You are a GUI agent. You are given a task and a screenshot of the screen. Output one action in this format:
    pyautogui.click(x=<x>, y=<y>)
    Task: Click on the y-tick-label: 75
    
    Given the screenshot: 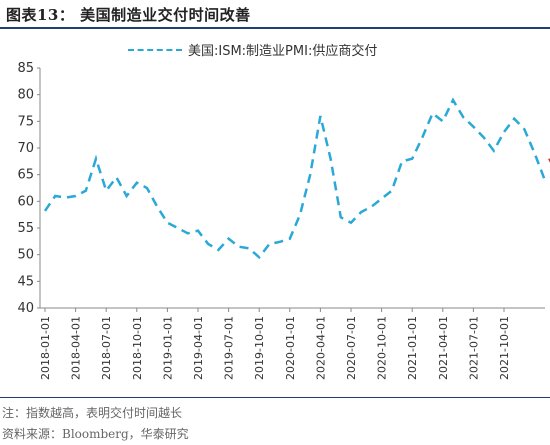 What is the action you would take?
    pyautogui.click(x=25, y=121)
    